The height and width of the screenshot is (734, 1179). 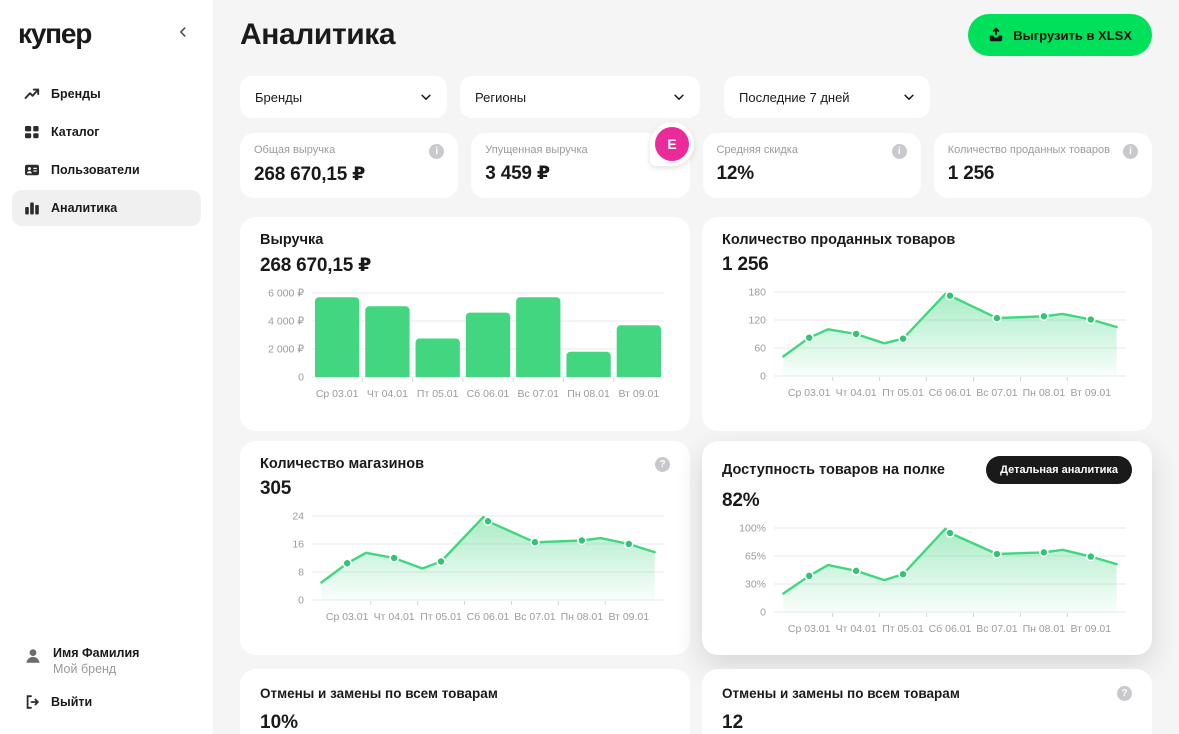 What do you see at coordinates (106, 170) in the screenshot?
I see `sidebar-item-users: Пользователи` at bounding box center [106, 170].